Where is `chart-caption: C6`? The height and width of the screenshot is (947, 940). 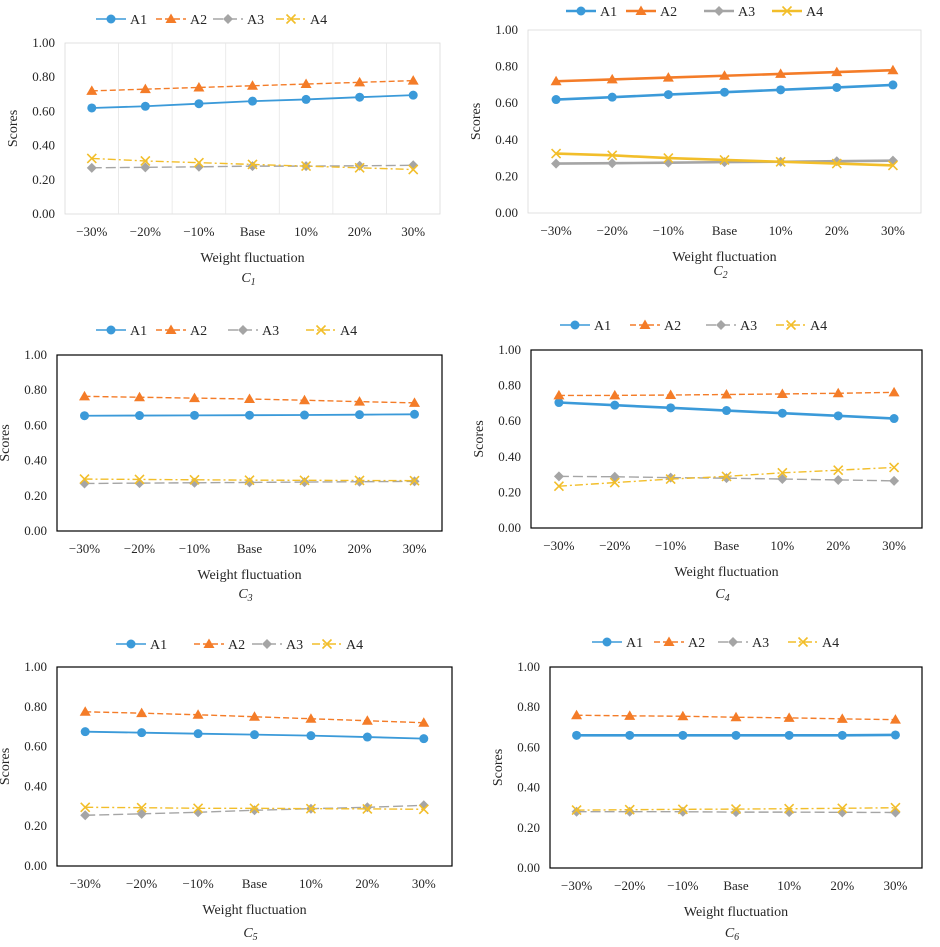
chart-caption: C6 is located at coordinates (732, 934).